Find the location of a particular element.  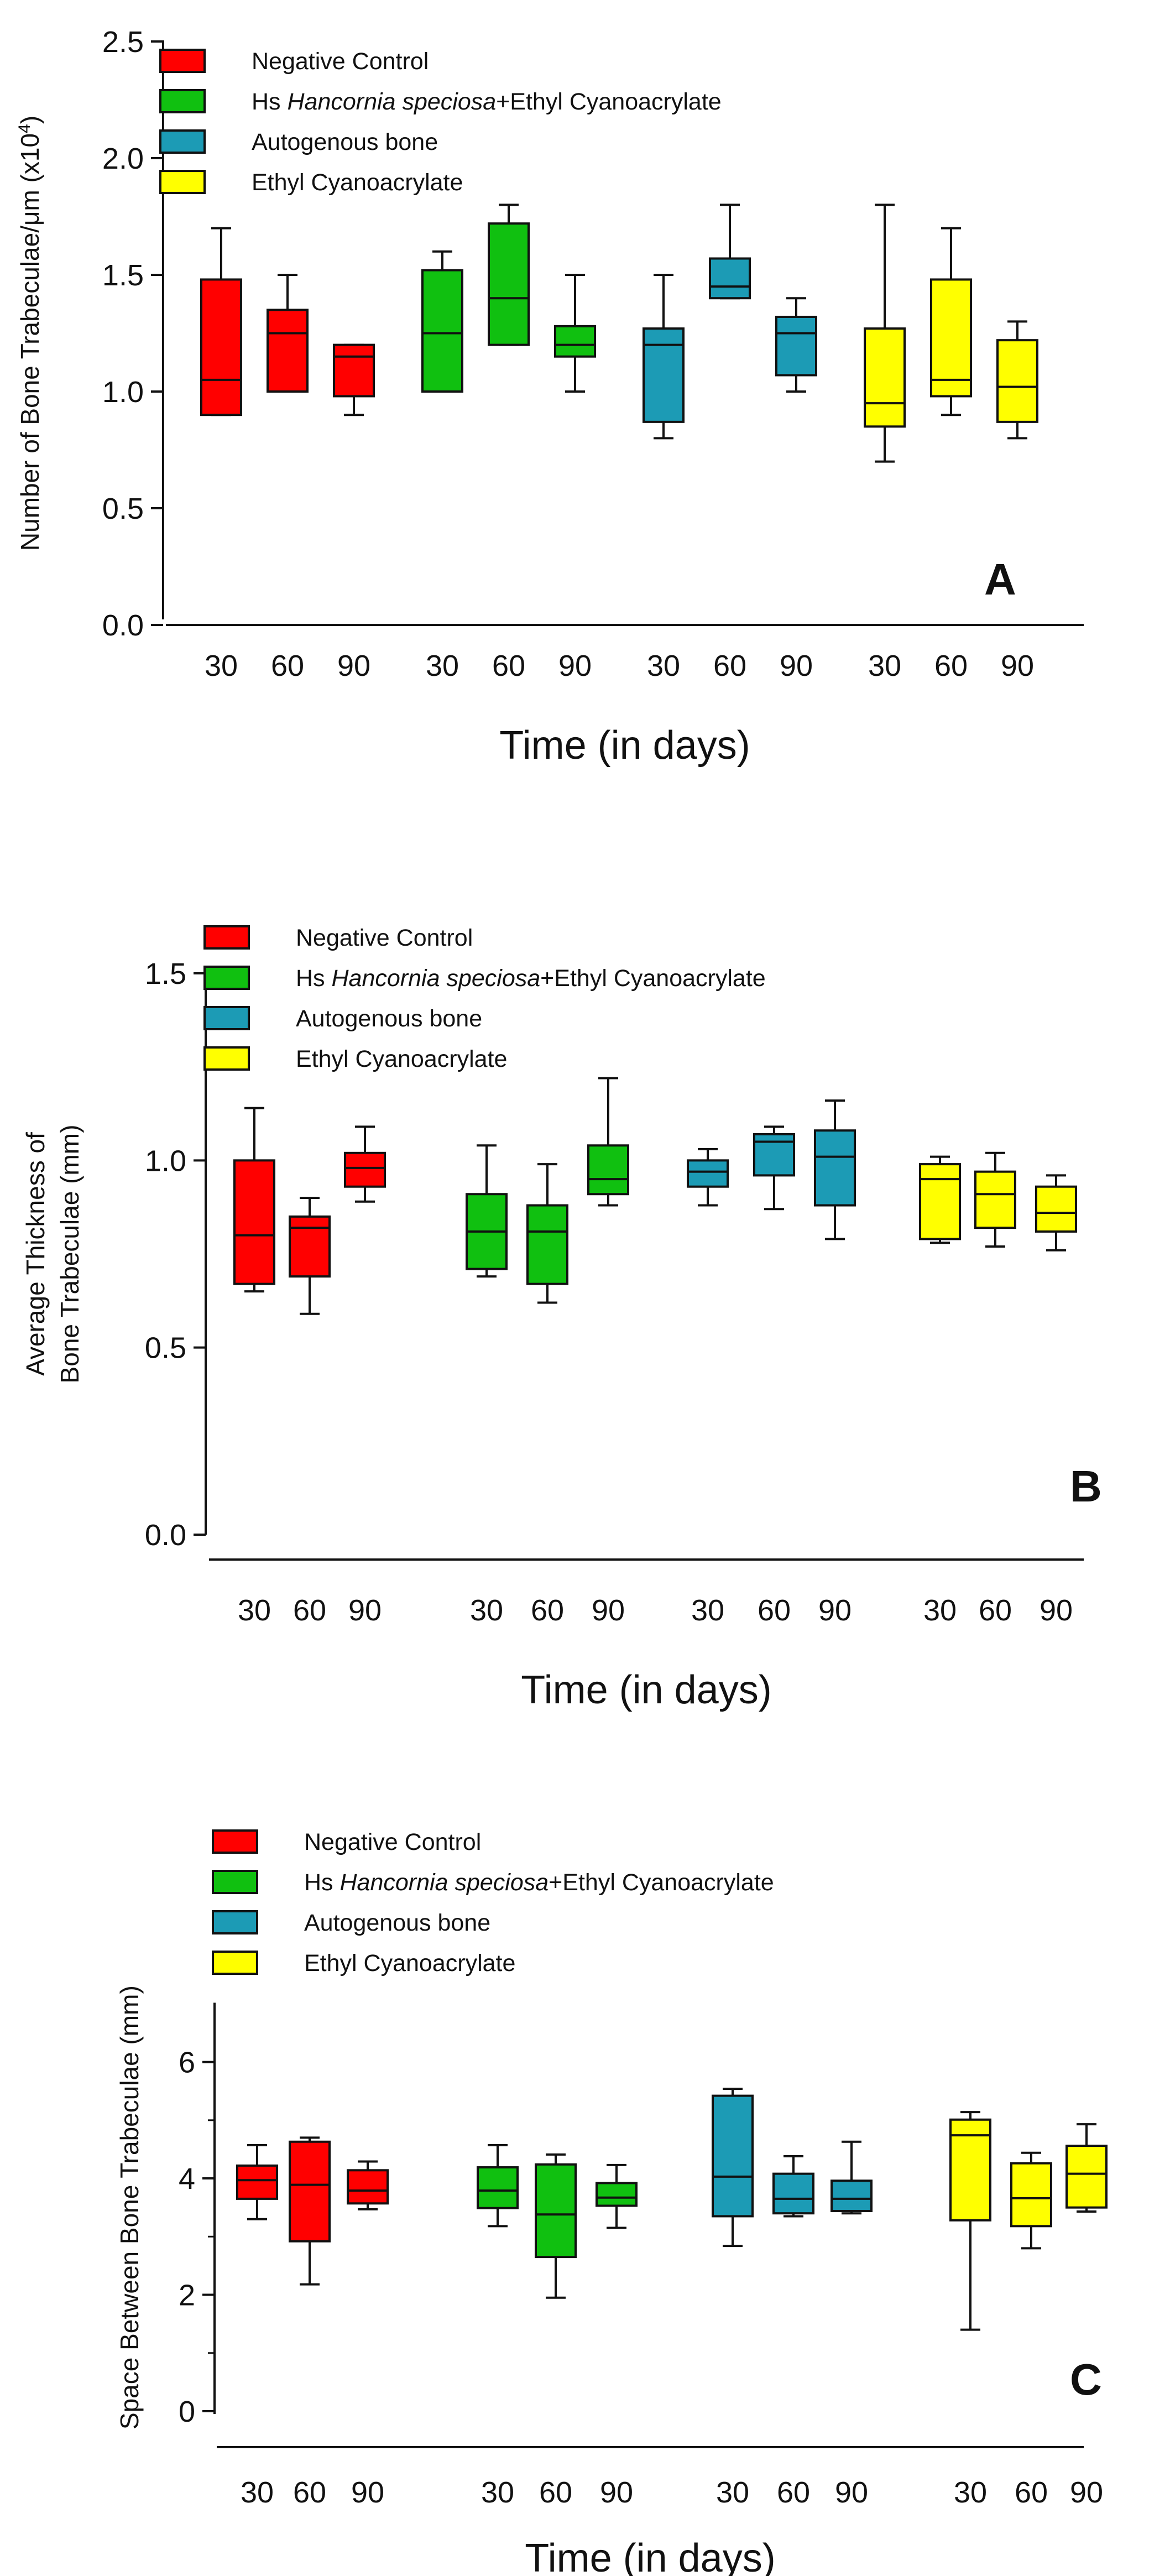

y-axis-label-part: 4 is located at coordinates (24, 128).